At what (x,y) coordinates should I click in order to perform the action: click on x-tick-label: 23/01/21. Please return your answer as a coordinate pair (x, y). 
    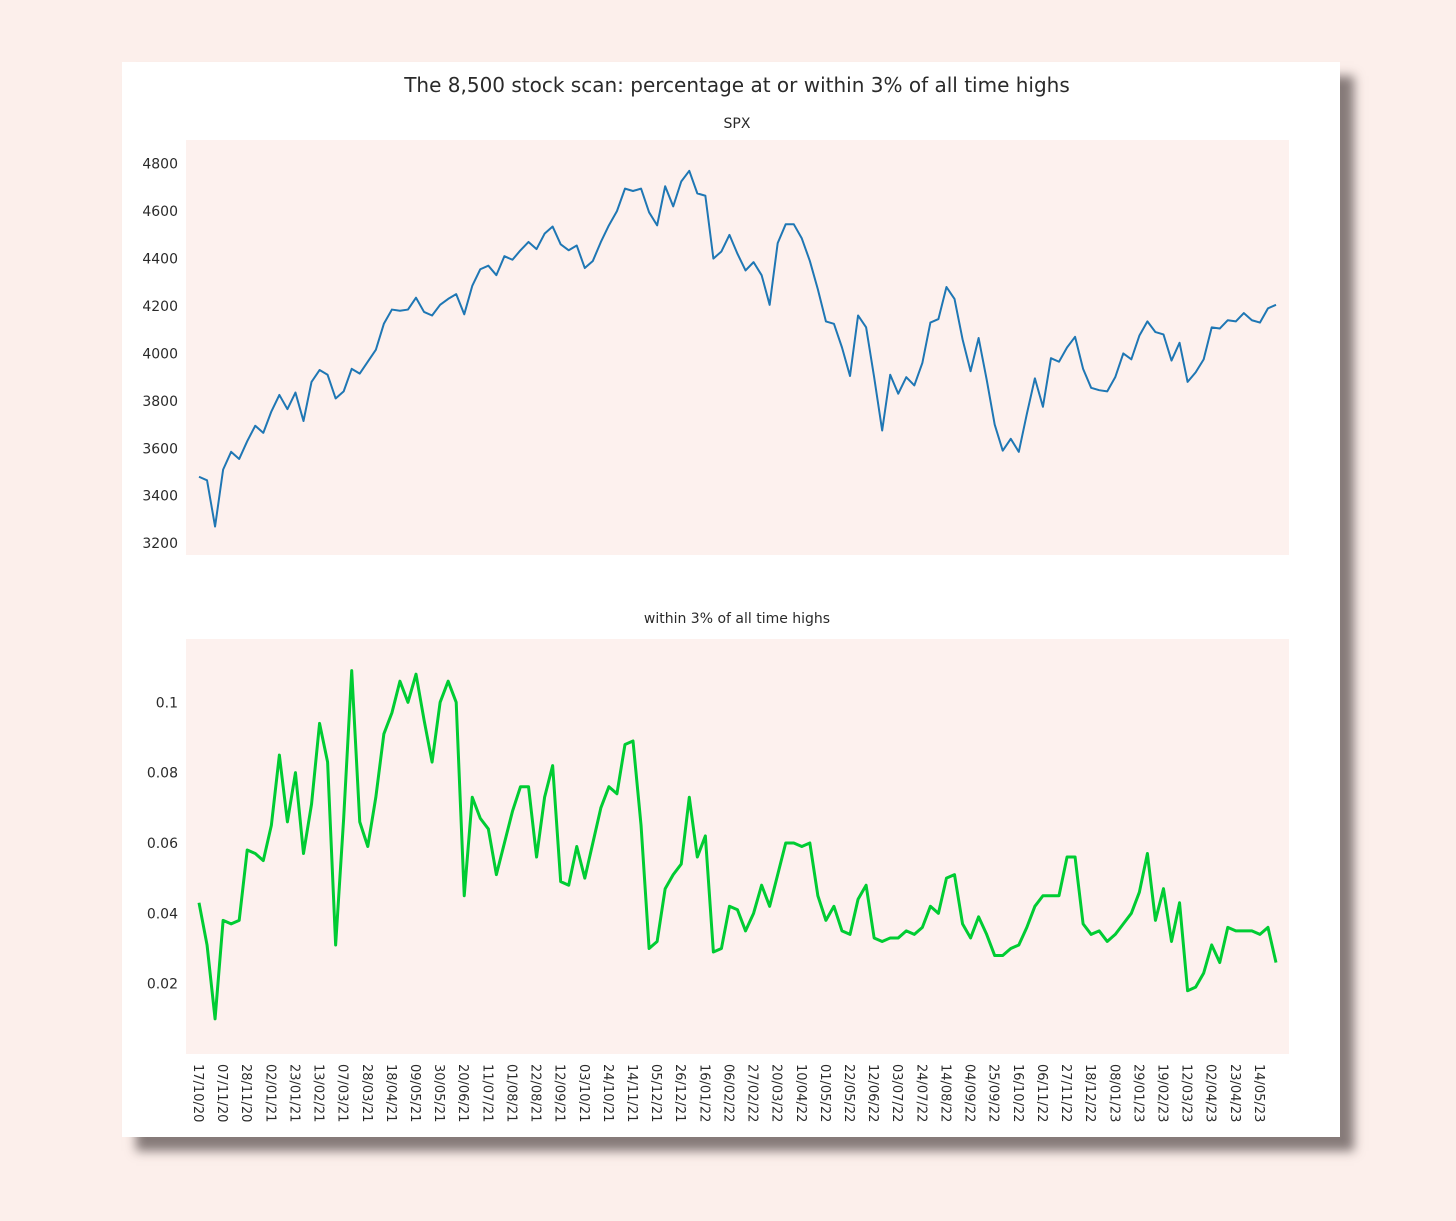
    Looking at the image, I should click on (293, 1093).